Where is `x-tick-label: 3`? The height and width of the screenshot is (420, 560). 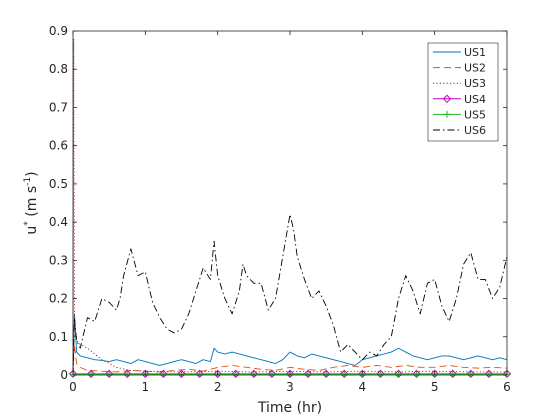 x-tick-label: 3 is located at coordinates (290, 387).